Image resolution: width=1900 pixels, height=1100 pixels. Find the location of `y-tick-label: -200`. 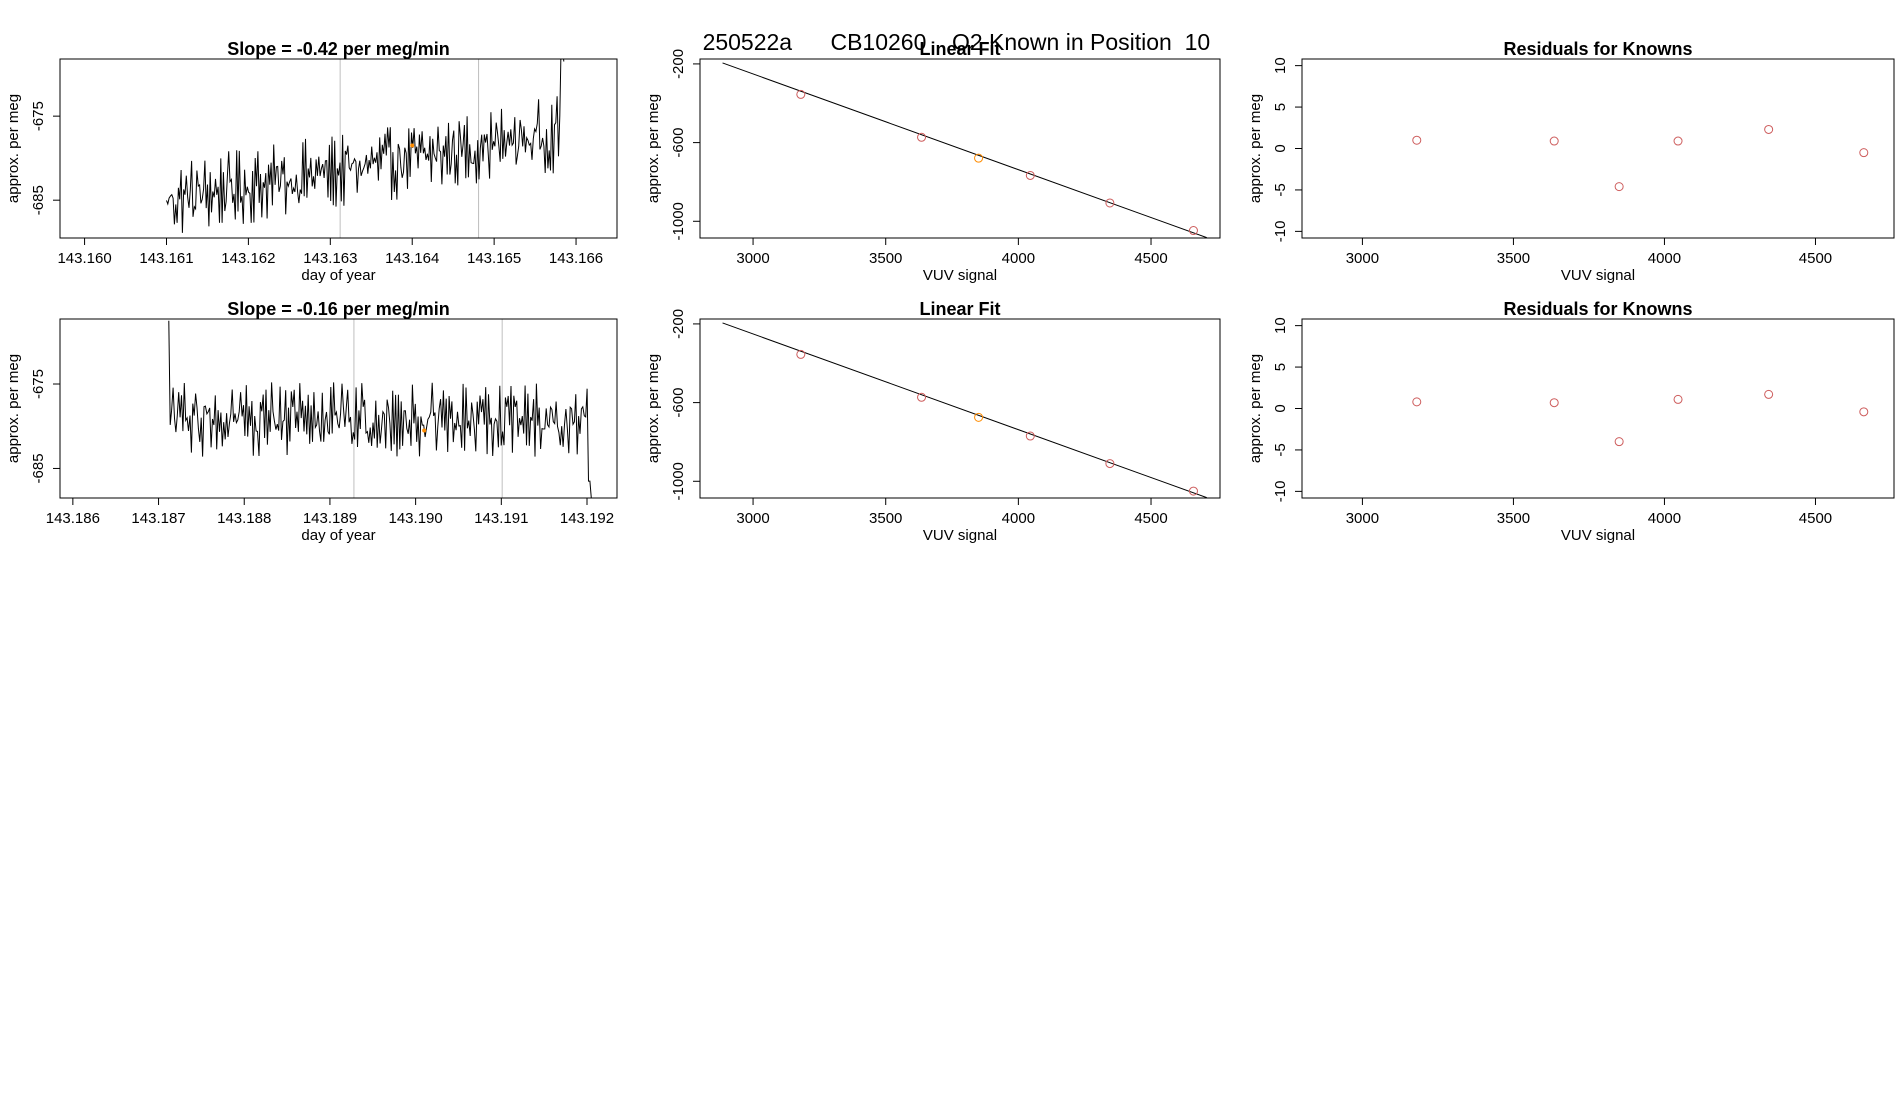

y-tick-label: -200 is located at coordinates (678, 324).